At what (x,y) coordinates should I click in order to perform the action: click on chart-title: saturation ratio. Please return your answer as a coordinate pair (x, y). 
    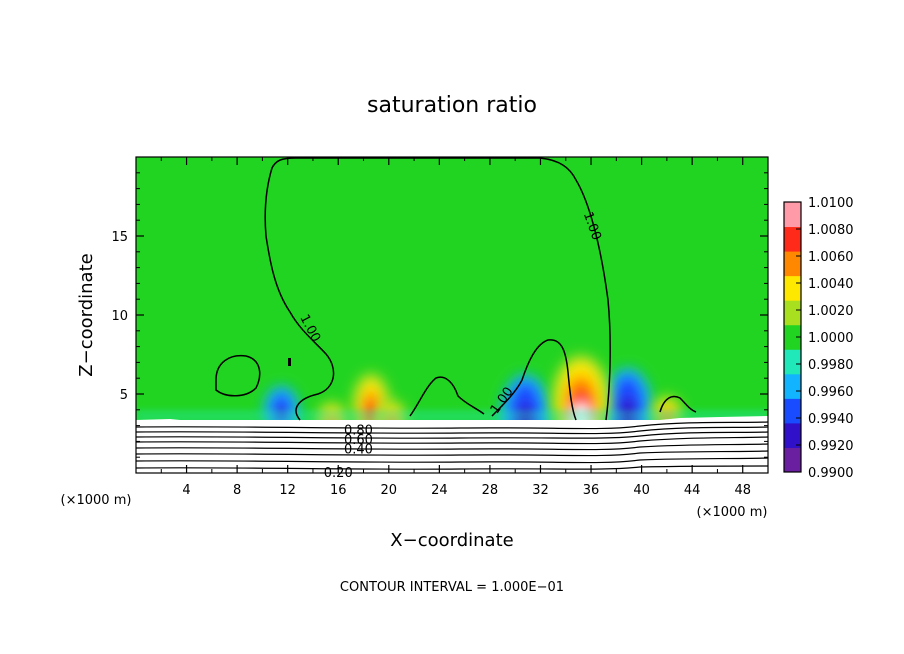
    Looking at the image, I should click on (452, 105).